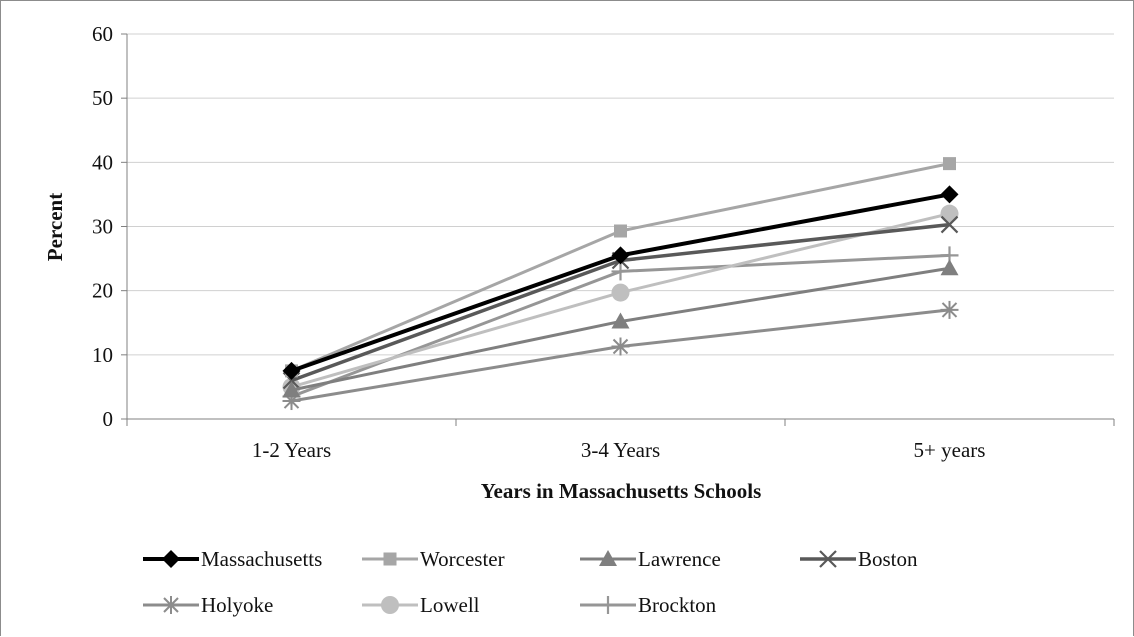 Image resolution: width=1134 pixels, height=637 pixels. I want to click on y-tick-label: 60, so click(102, 34).